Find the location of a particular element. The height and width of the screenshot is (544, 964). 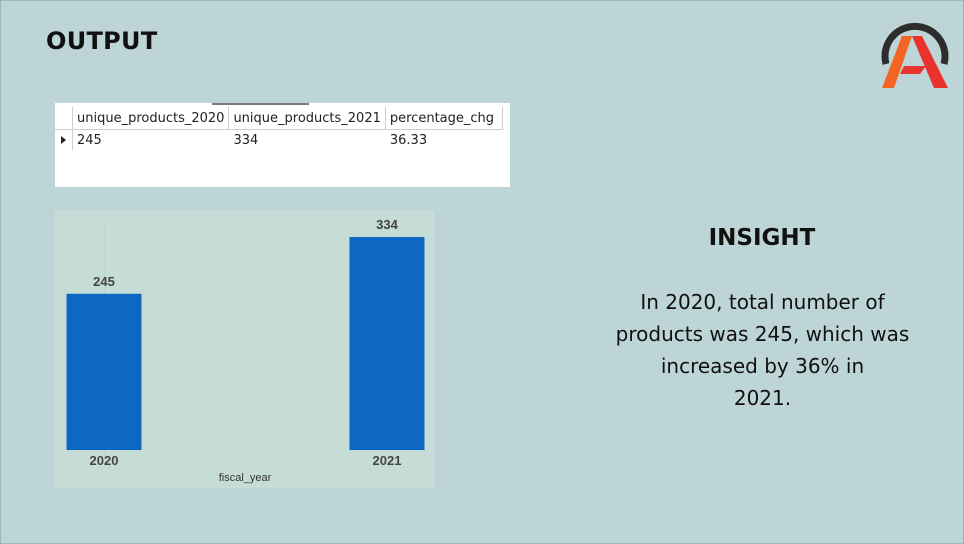

insight-line: In 2020, total number of is located at coordinates (762, 302).